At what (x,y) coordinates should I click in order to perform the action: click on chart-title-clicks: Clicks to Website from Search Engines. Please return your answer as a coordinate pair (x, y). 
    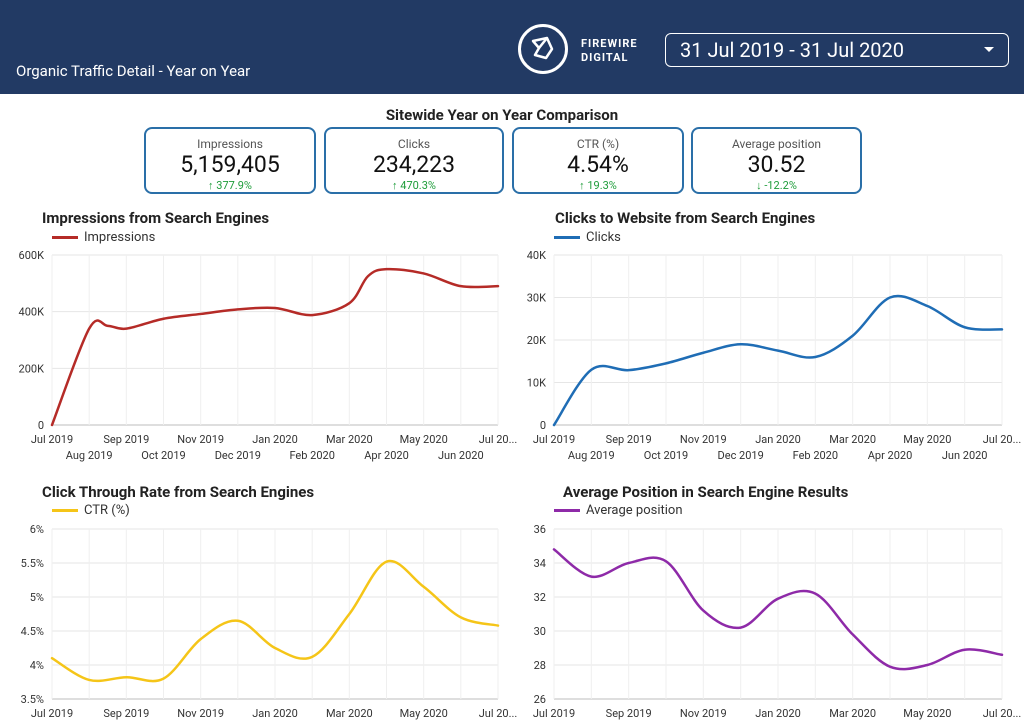
    Looking at the image, I should click on (685, 218).